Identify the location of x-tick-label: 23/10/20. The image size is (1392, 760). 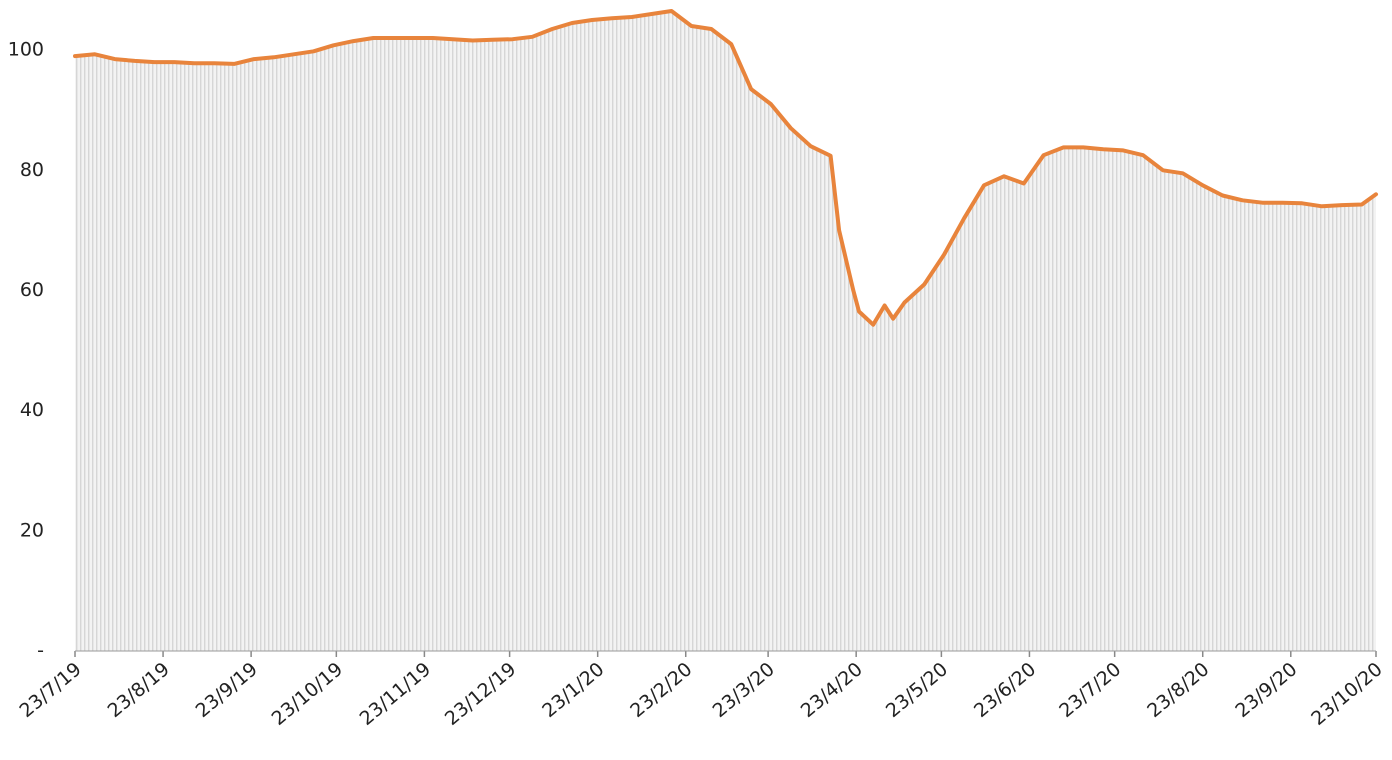
(1347, 694).